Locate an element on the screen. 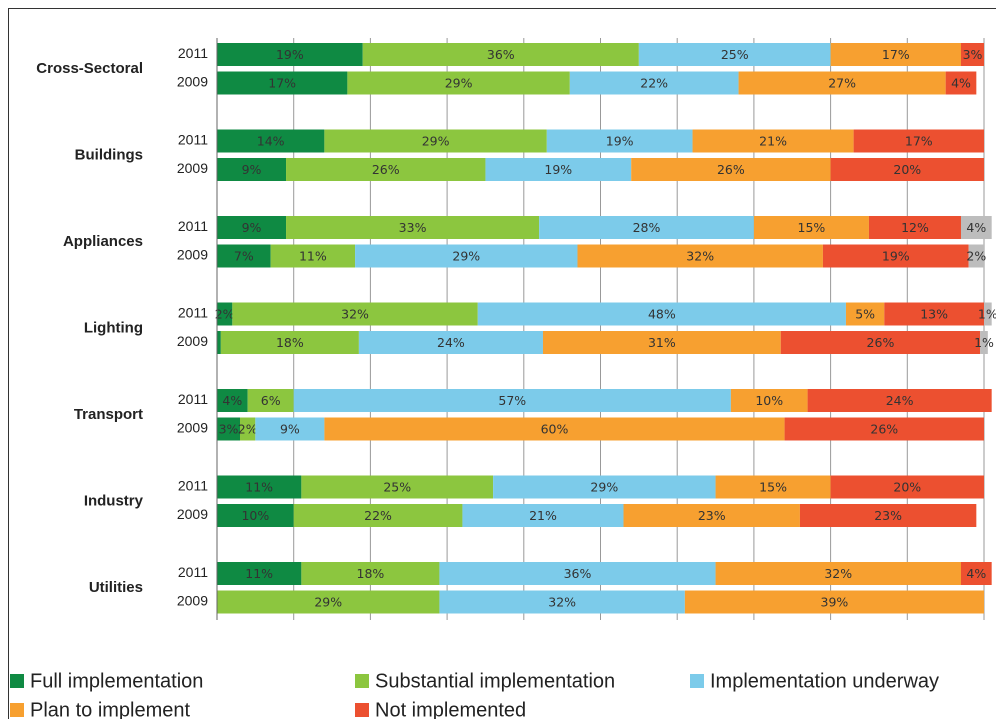 The height and width of the screenshot is (719, 996). legend-label: Substantial implementation is located at coordinates (495, 681).